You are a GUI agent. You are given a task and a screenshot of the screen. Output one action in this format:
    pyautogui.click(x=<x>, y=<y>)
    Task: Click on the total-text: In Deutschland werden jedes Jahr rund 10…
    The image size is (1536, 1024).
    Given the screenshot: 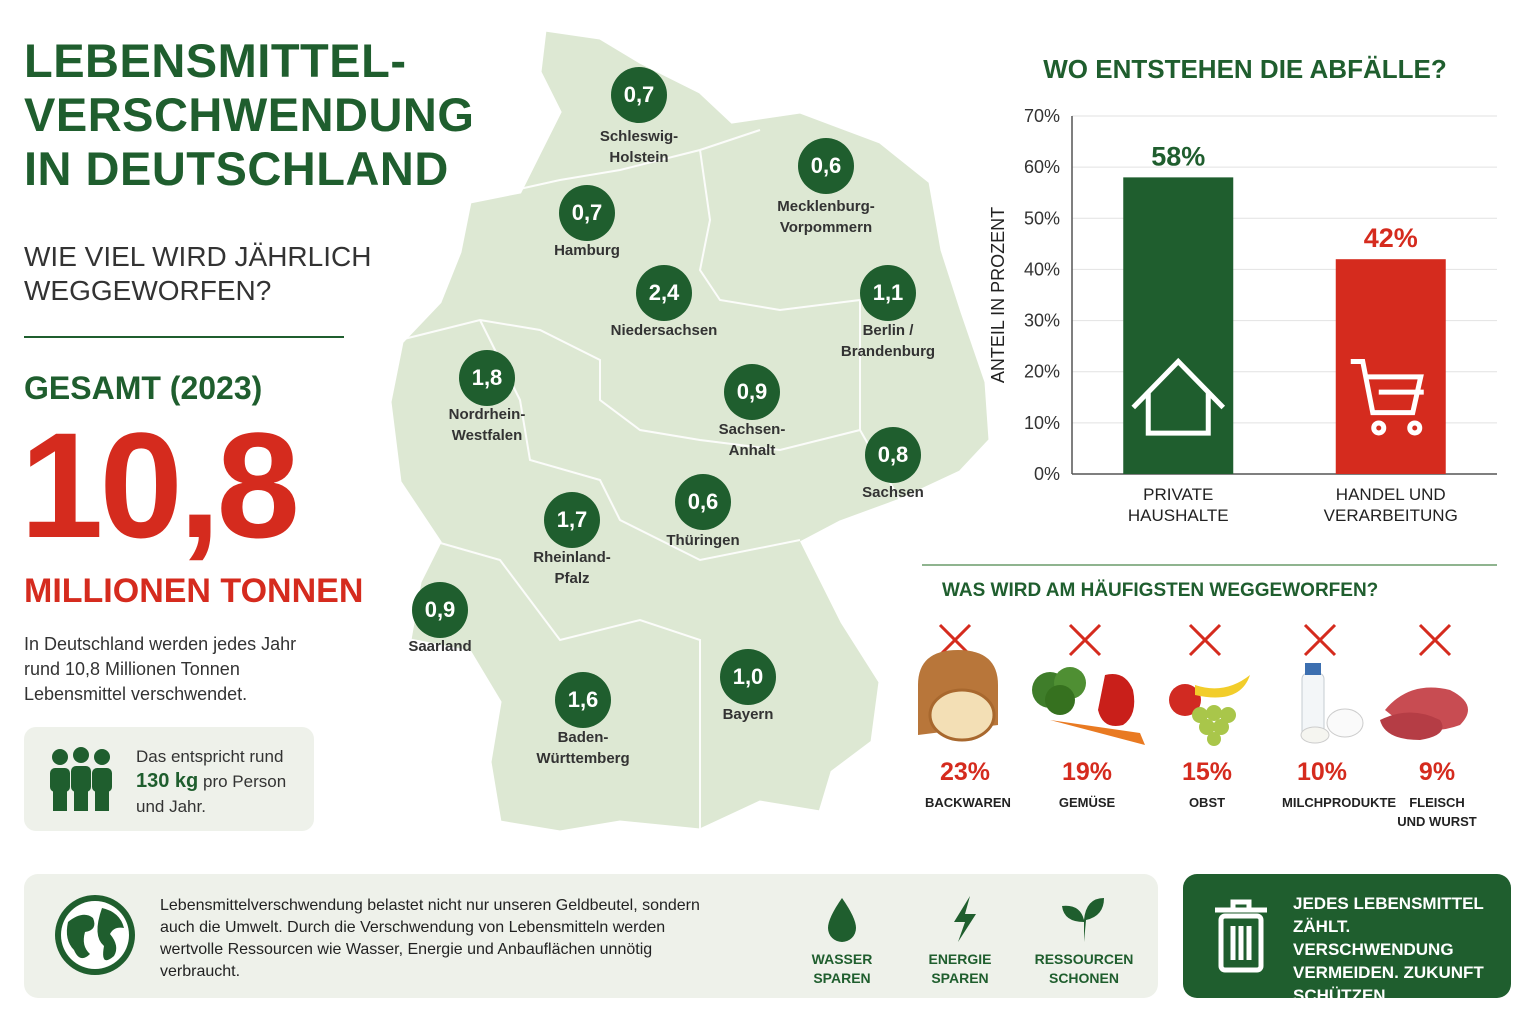 What is the action you would take?
    pyautogui.click(x=160, y=669)
    